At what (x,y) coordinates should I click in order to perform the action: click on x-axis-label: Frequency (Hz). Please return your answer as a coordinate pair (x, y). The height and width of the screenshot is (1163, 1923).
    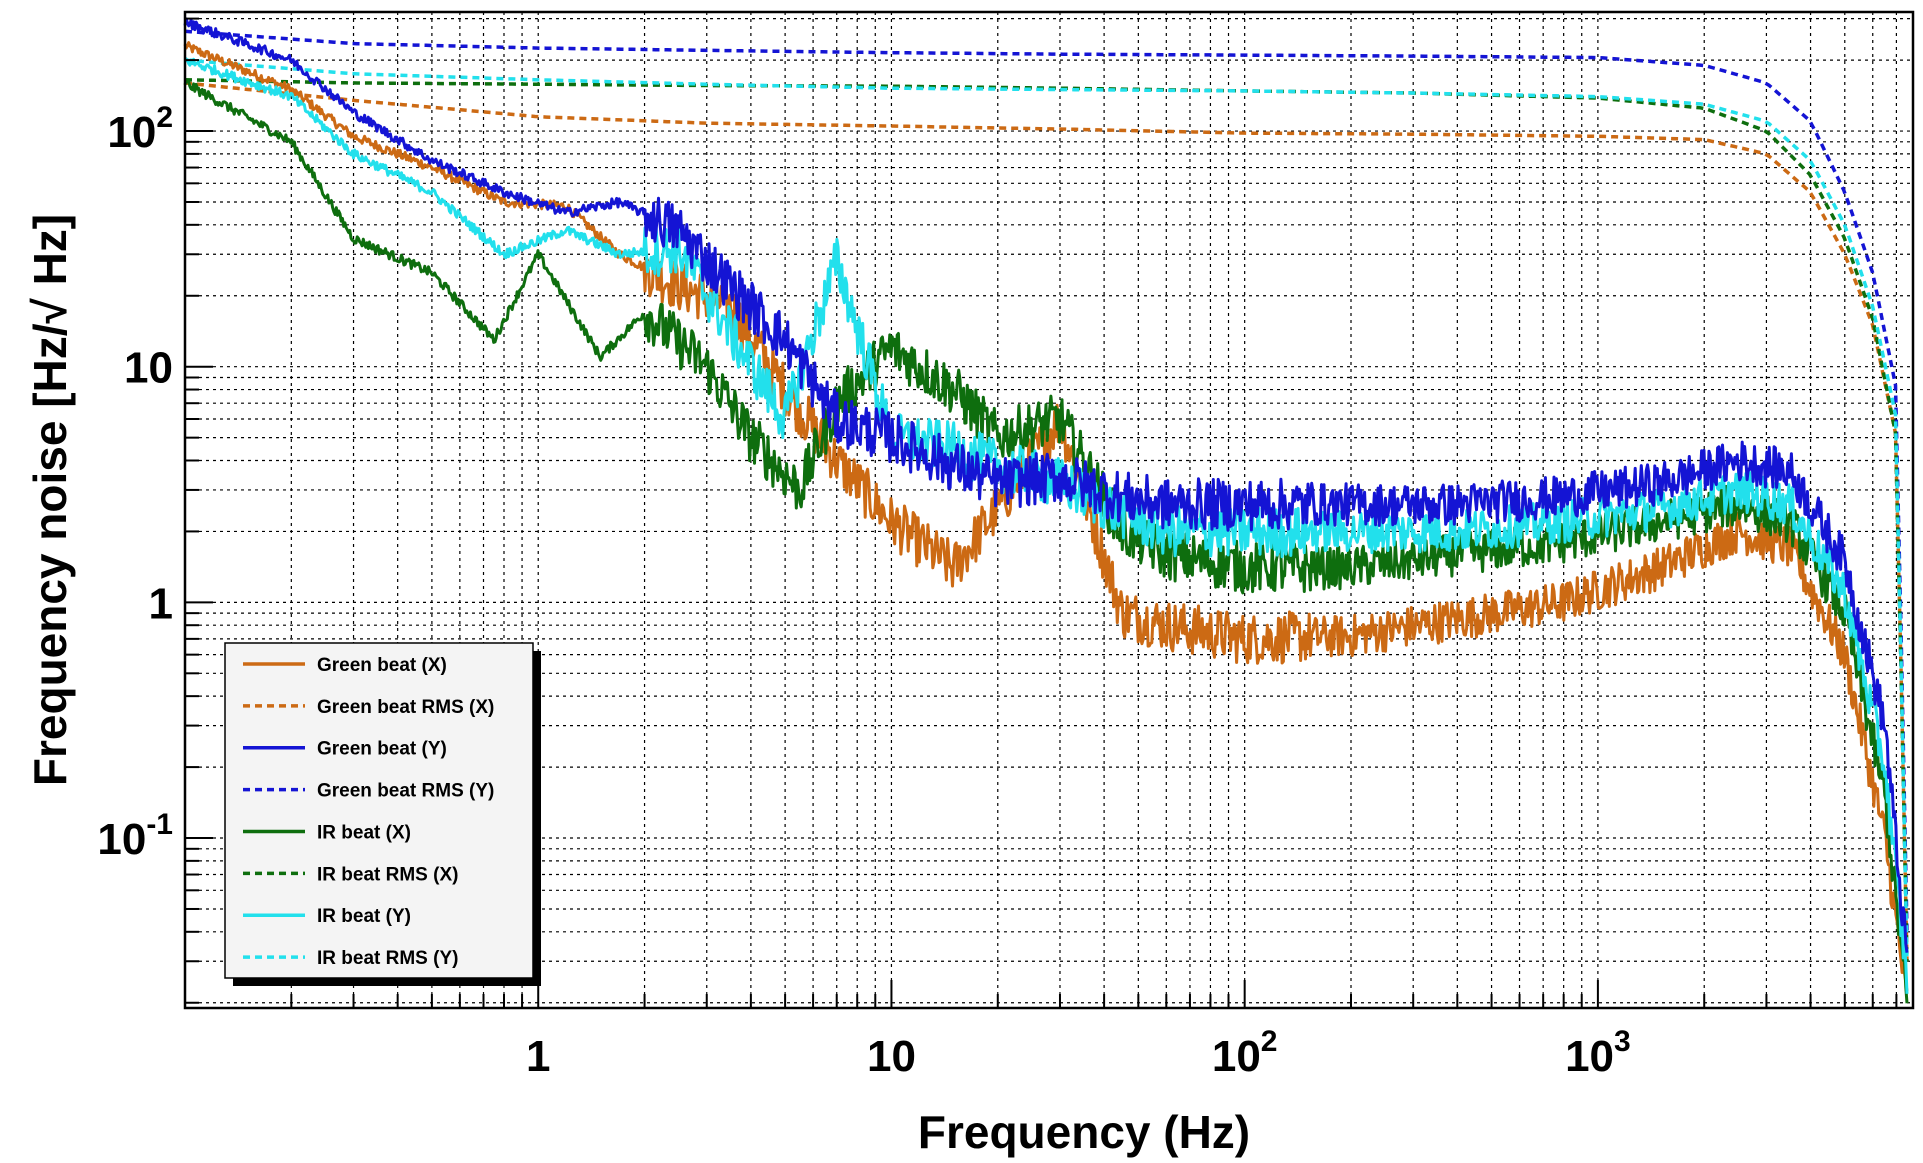
    Looking at the image, I should click on (1084, 1132).